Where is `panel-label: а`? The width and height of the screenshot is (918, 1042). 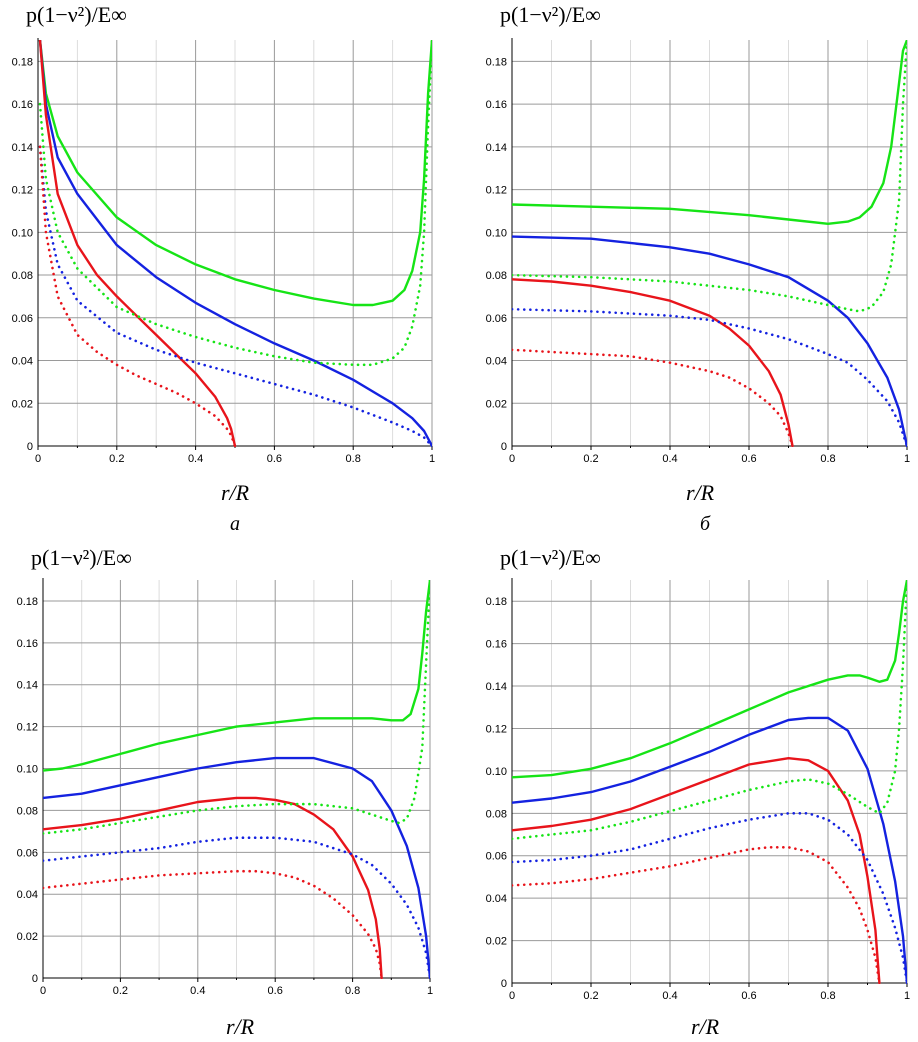 panel-label: а is located at coordinates (235, 524).